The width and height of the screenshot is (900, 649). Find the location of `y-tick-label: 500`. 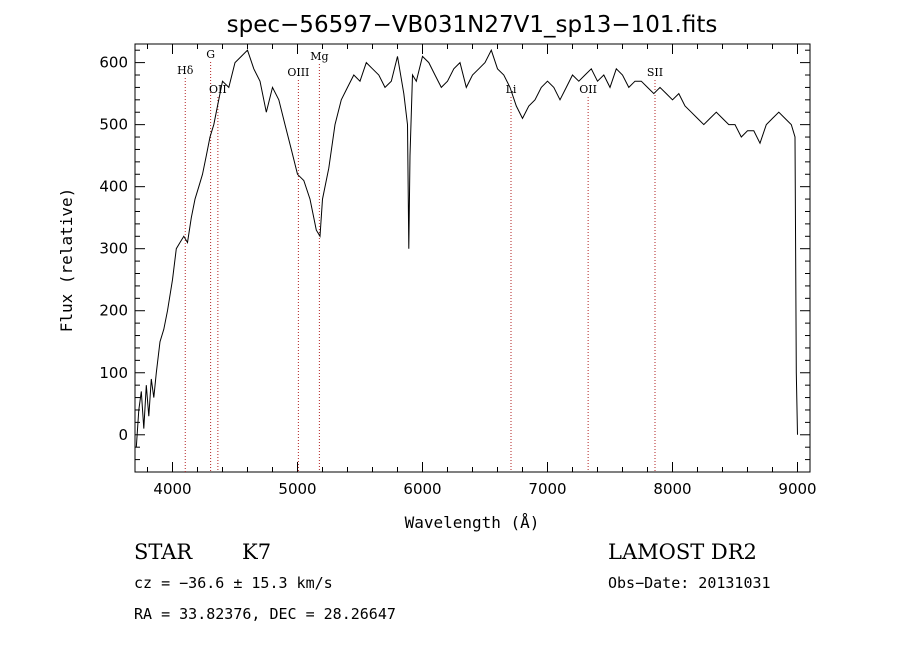

y-tick-label: 500 is located at coordinates (113, 125).